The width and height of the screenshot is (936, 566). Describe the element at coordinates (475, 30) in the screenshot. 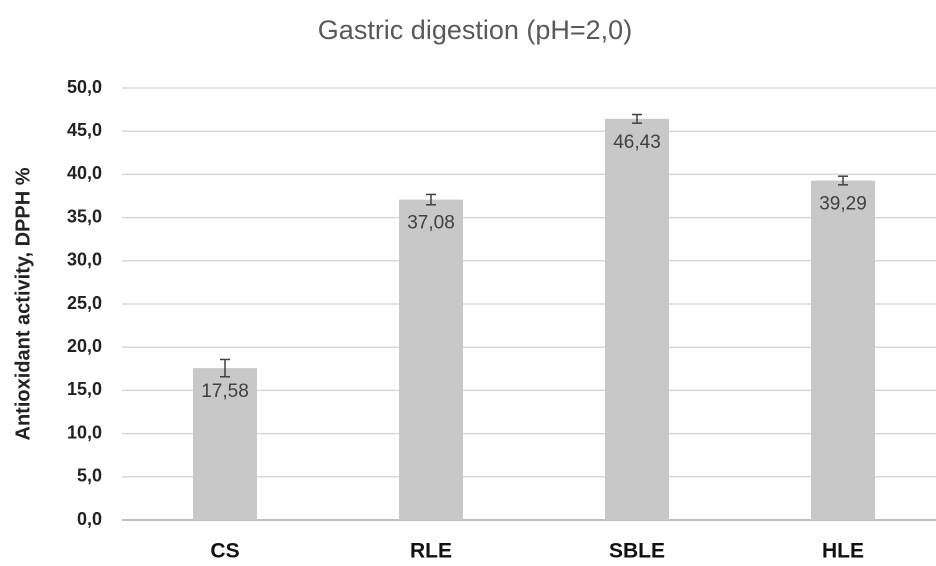

I see `chart-title: Gastric digestion (pH=2,0)` at that location.